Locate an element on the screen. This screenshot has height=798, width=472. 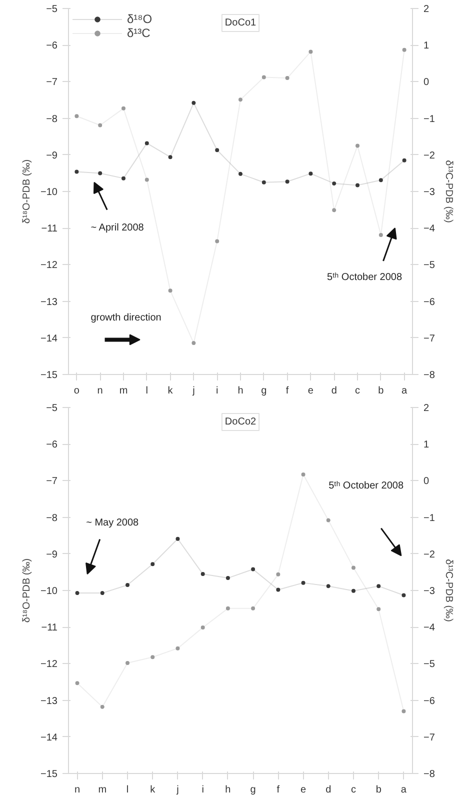
x-tick-label: g is located at coordinates (264, 391).